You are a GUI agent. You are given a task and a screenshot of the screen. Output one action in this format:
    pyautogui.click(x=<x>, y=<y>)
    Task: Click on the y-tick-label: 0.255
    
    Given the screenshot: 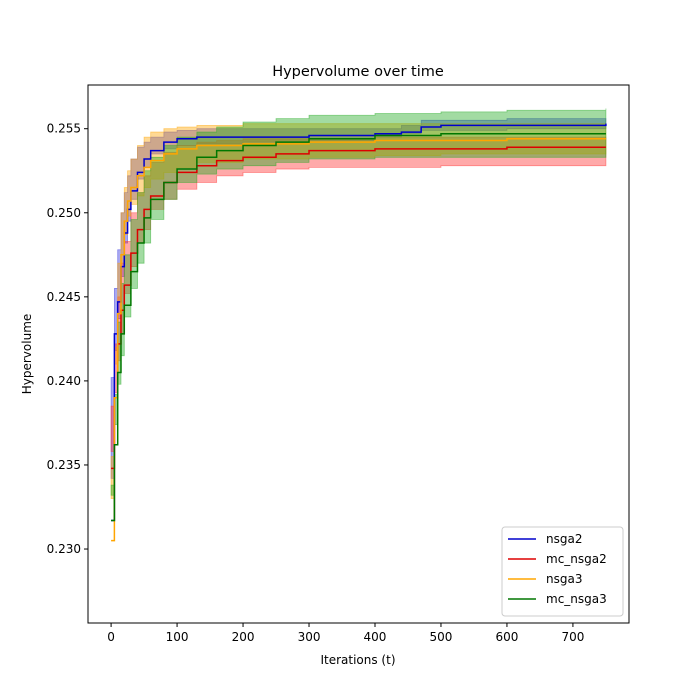 What is the action you would take?
    pyautogui.click(x=64, y=129)
    